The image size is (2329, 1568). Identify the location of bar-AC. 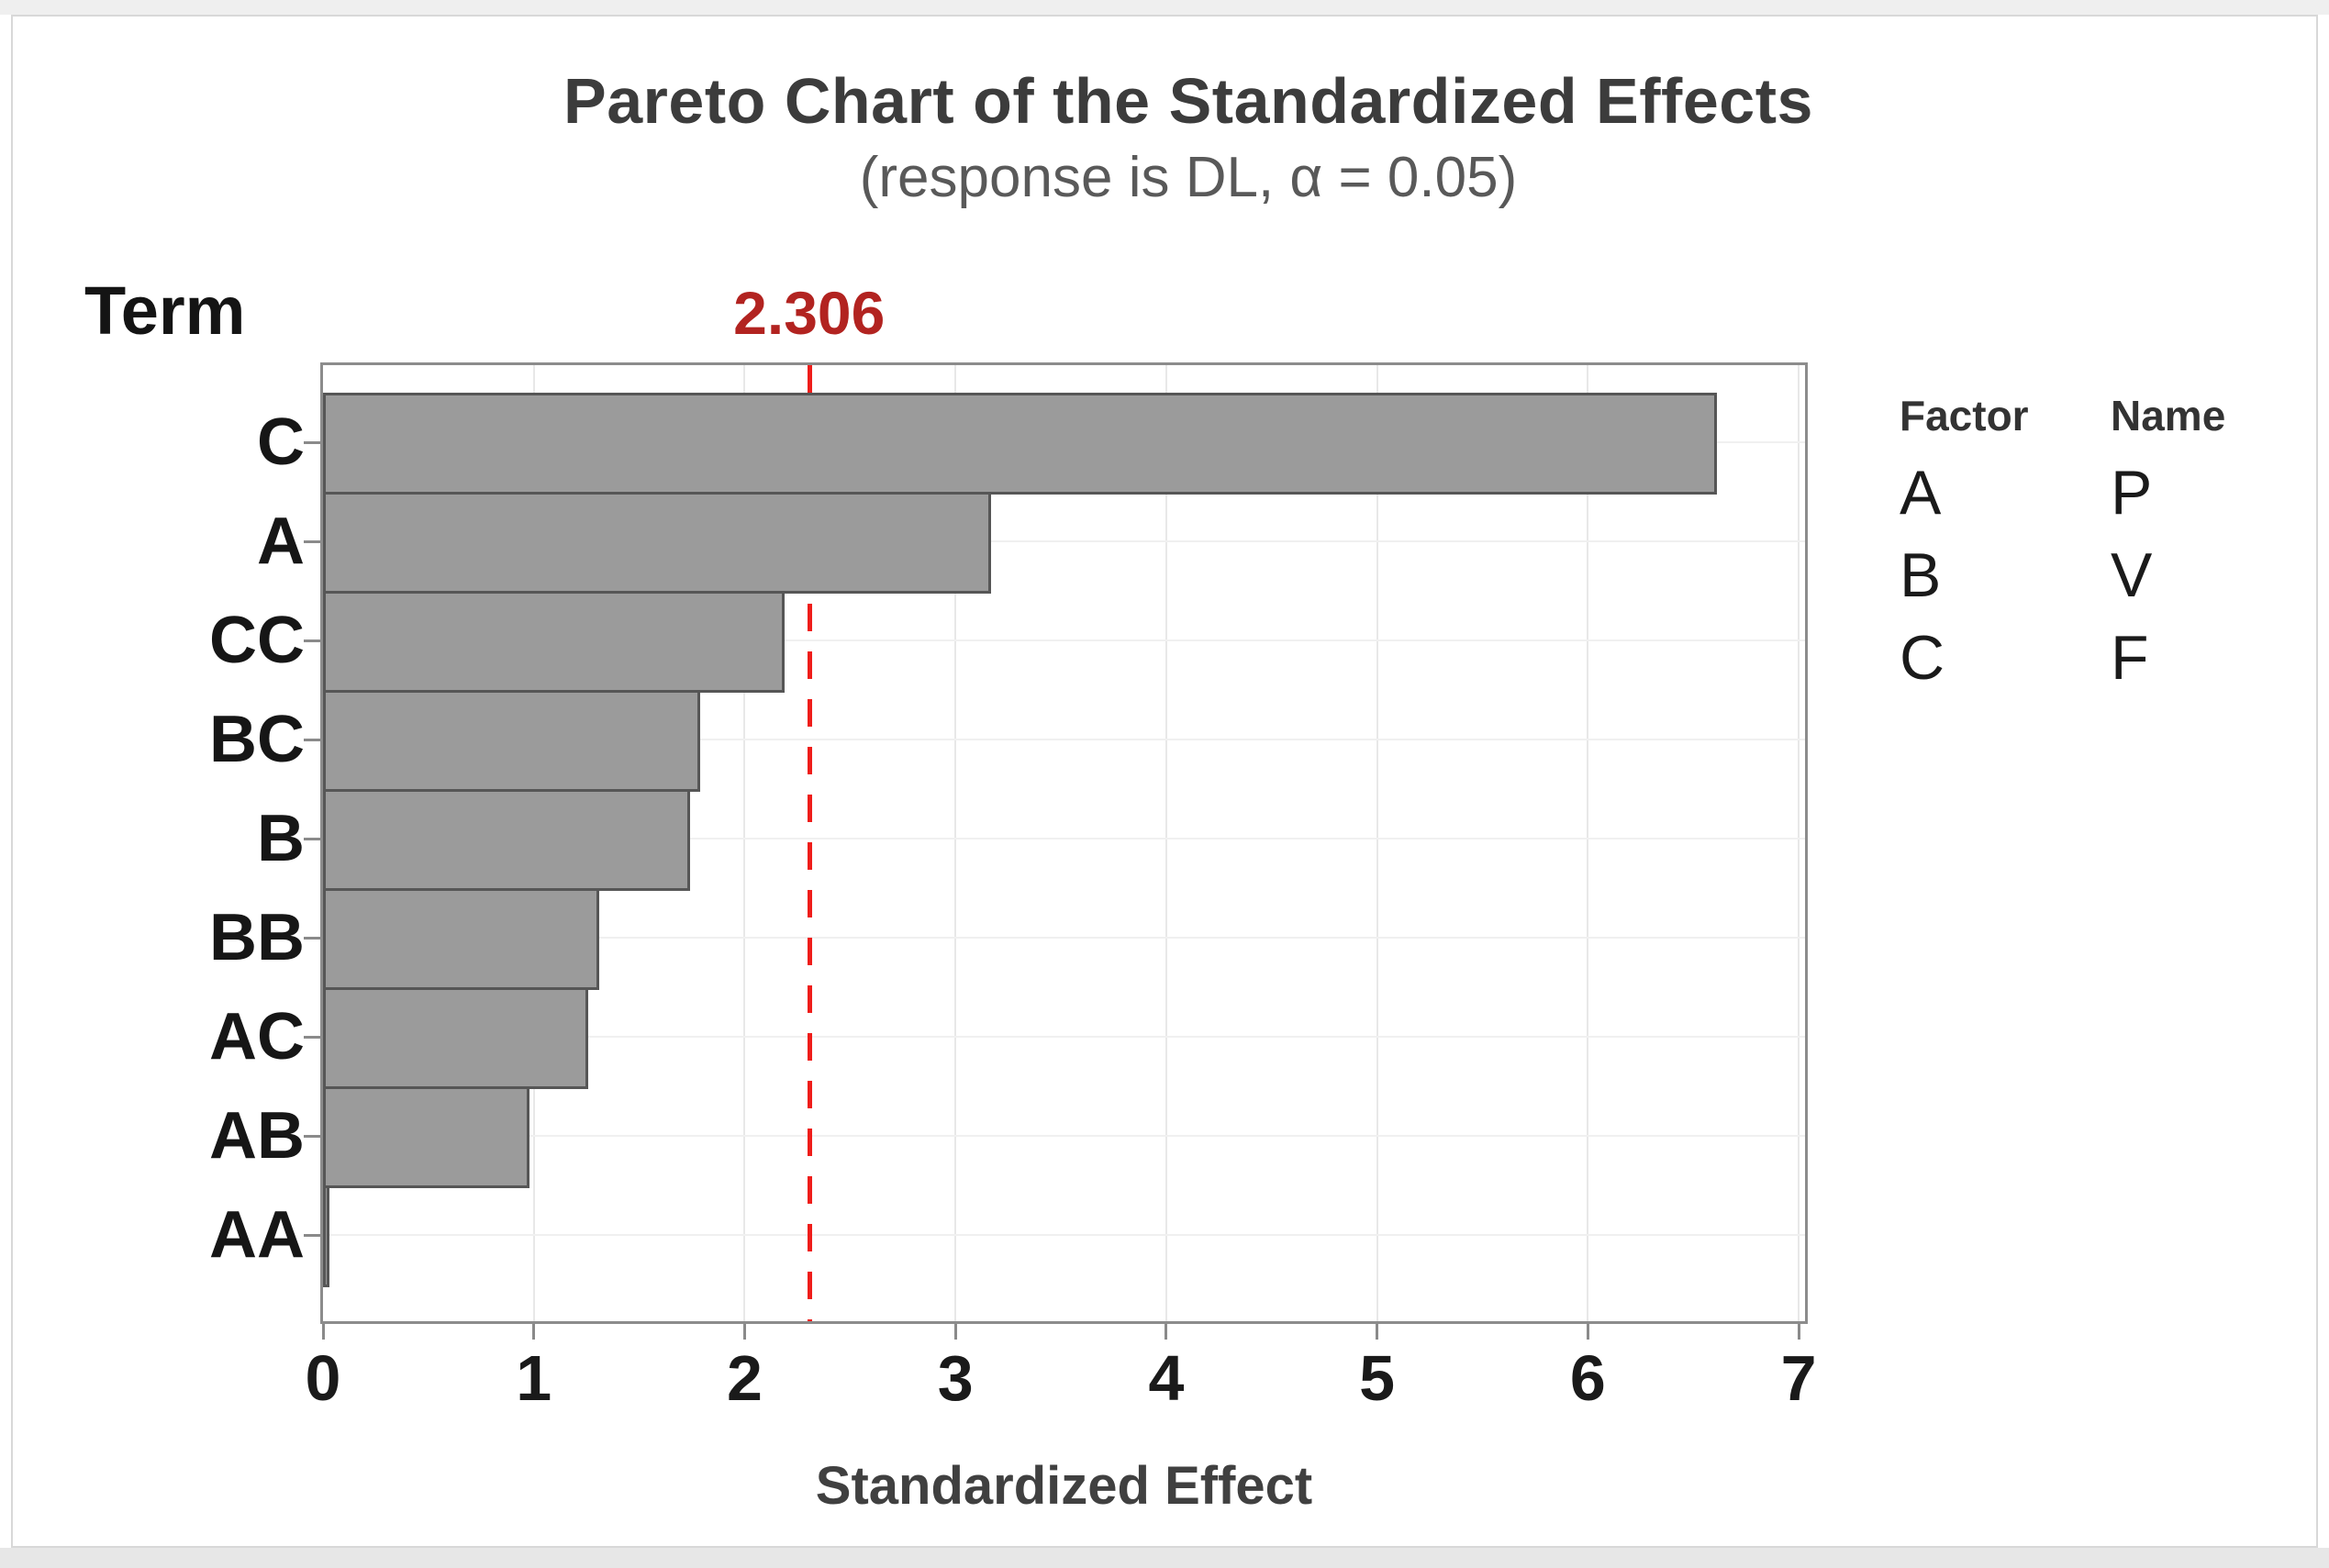
(456, 1038).